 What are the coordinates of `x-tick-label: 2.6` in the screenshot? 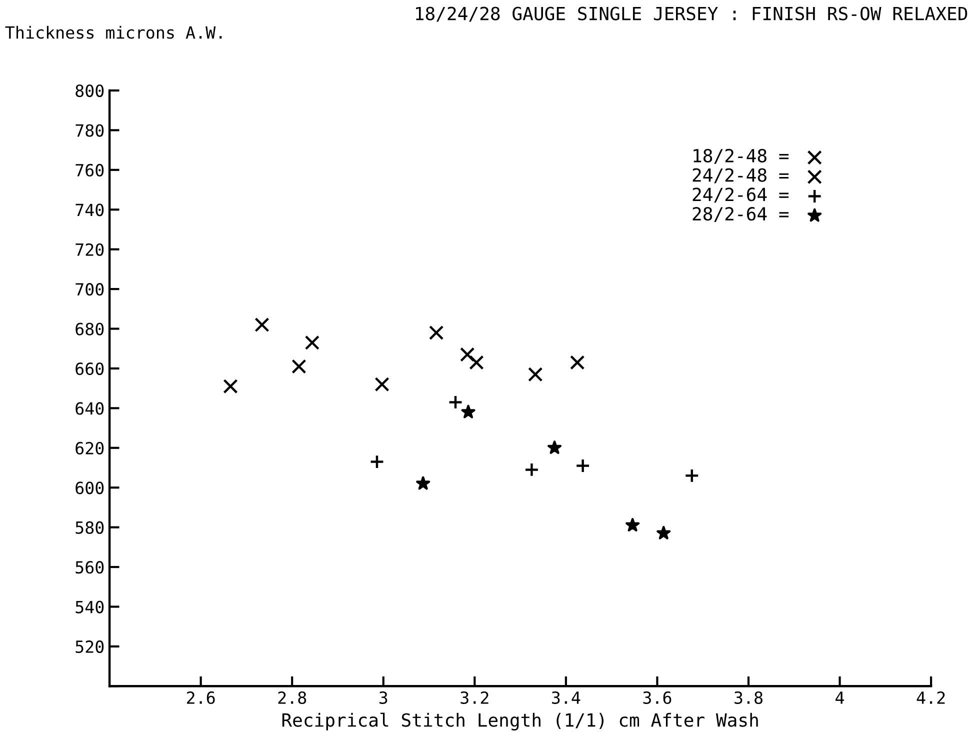 It's located at (201, 697).